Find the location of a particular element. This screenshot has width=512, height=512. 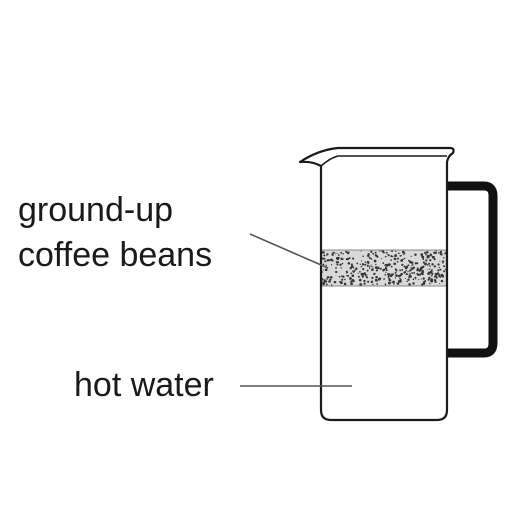

pitcher-handle is located at coordinates (472, 269).